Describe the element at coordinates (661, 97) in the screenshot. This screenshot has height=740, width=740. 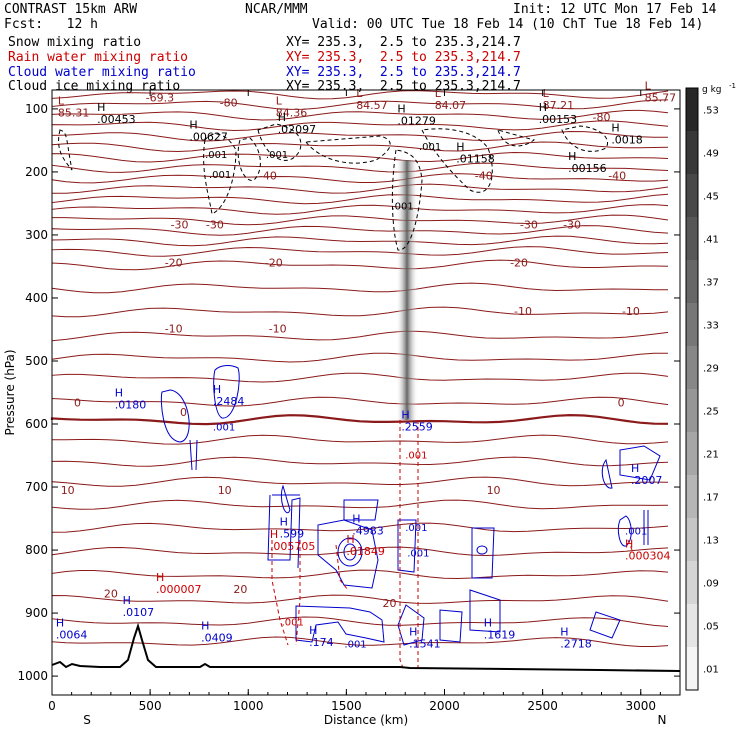
I see `extremum-value: 85.77` at that location.